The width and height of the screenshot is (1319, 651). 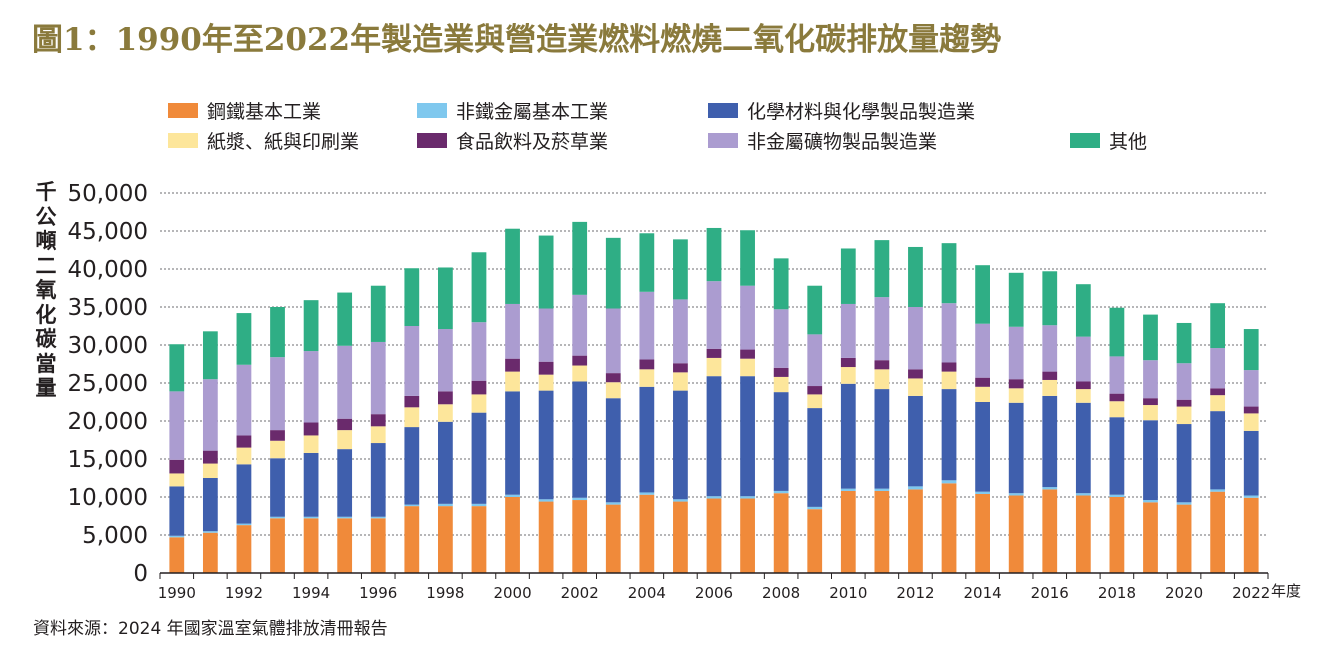 I want to click on x-tick-label: 2012, so click(x=915, y=593).